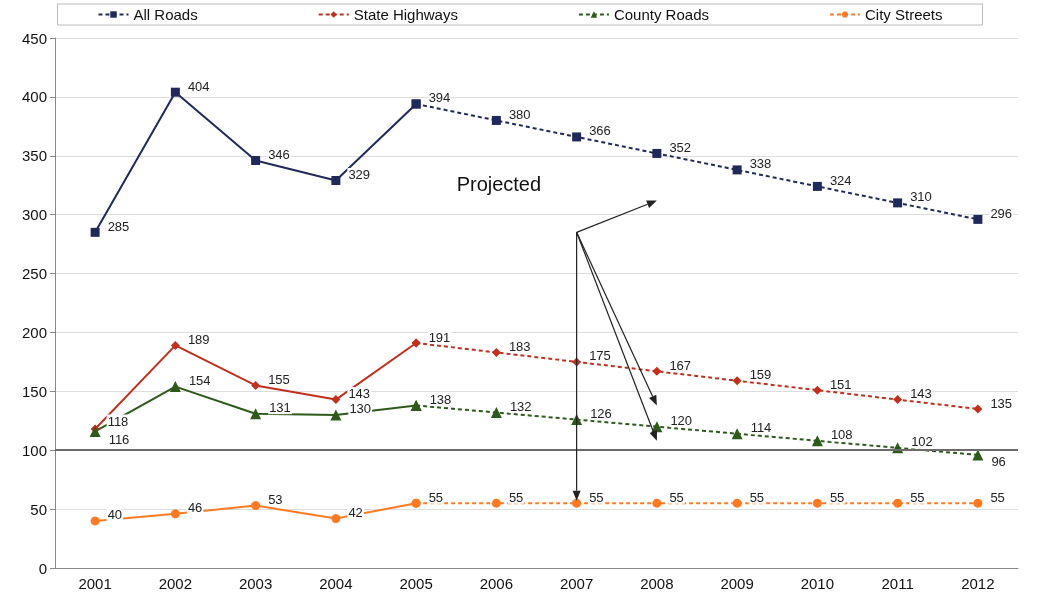  What do you see at coordinates (439, 337) in the screenshot?
I see `data-label: 191` at bounding box center [439, 337].